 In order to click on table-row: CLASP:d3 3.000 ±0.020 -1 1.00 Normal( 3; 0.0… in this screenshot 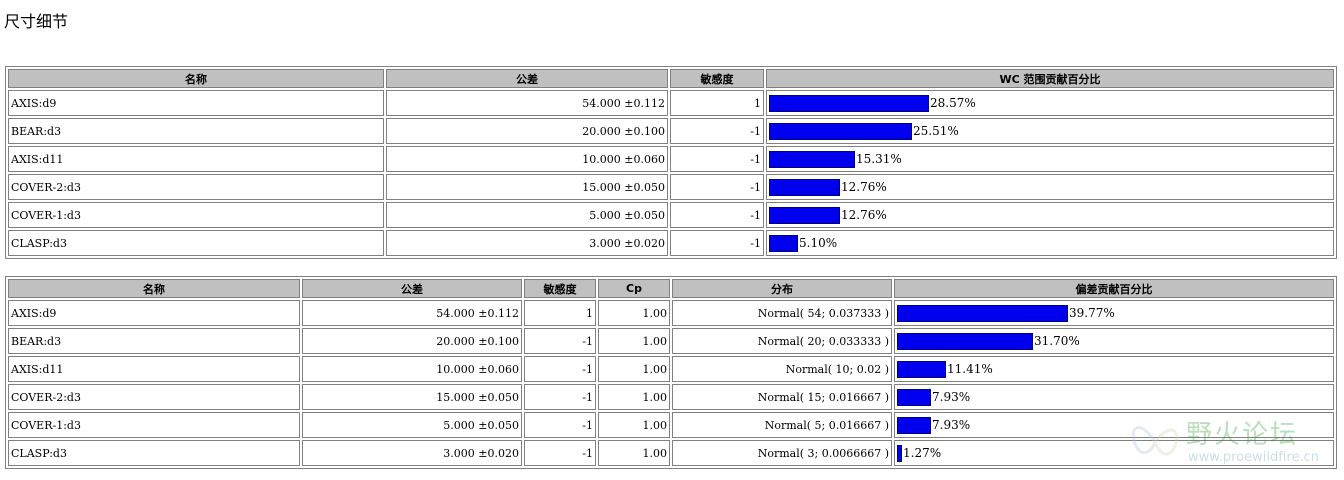, I will do `click(671, 453)`.